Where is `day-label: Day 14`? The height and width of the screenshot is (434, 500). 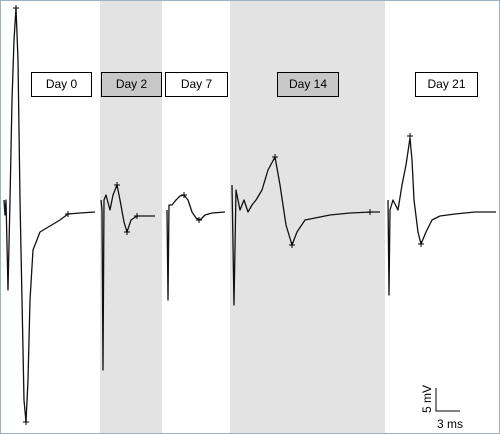
day-label: Day 14 is located at coordinates (308, 84).